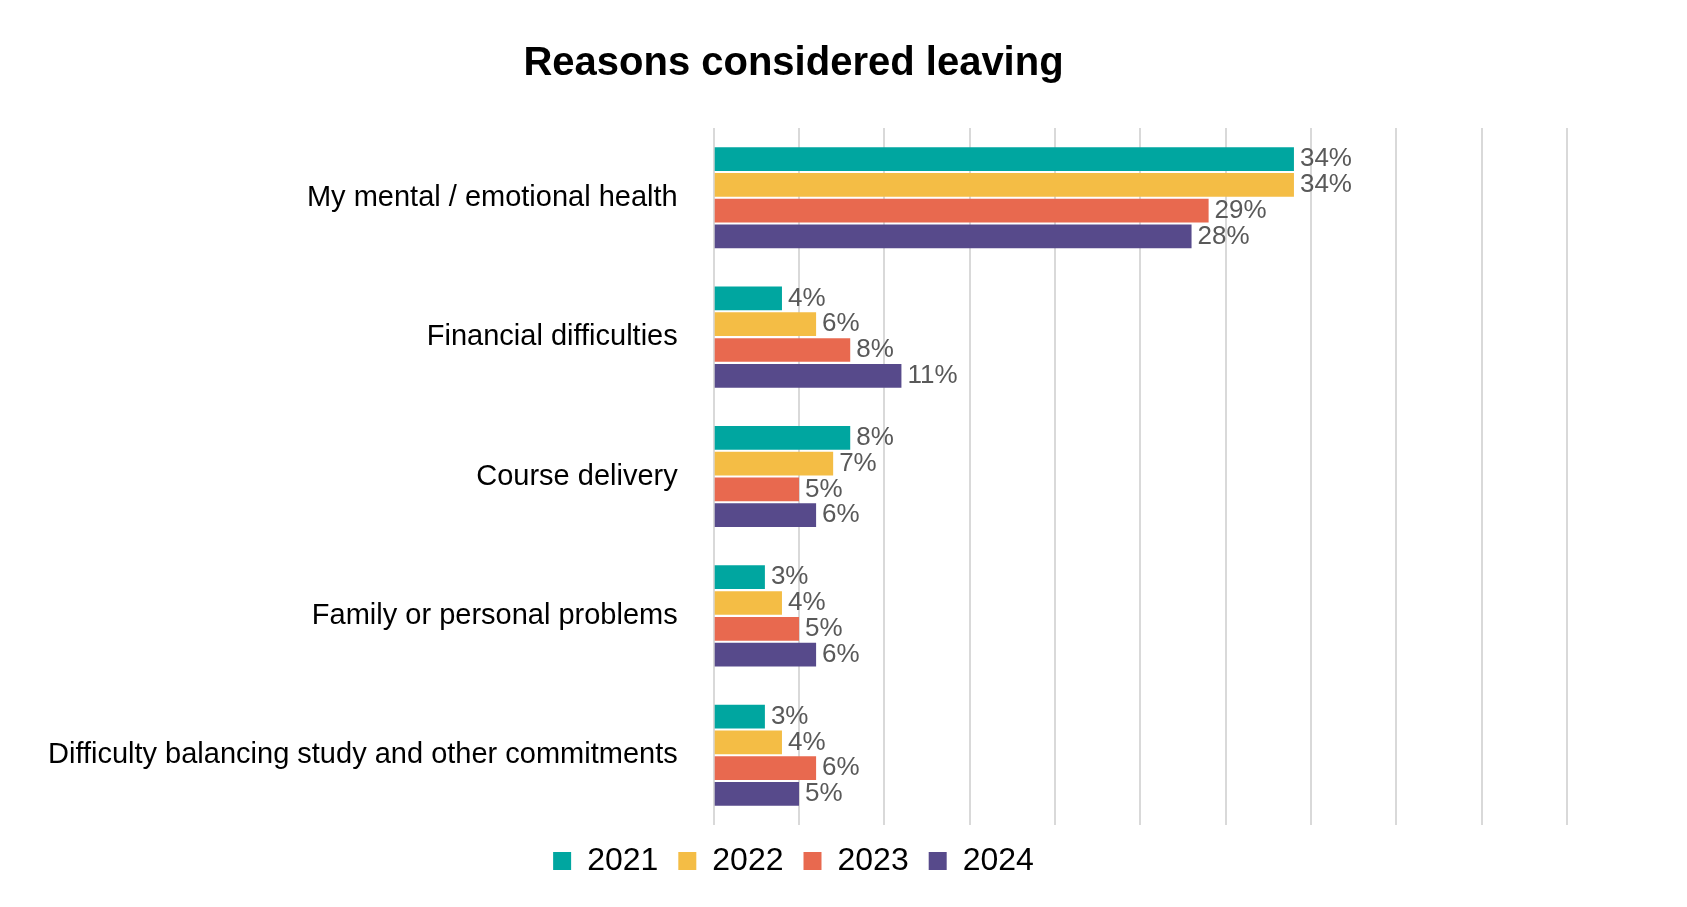 This screenshot has height=907, width=1687. I want to click on chart-title: Reasons considered leaving, so click(793, 61).